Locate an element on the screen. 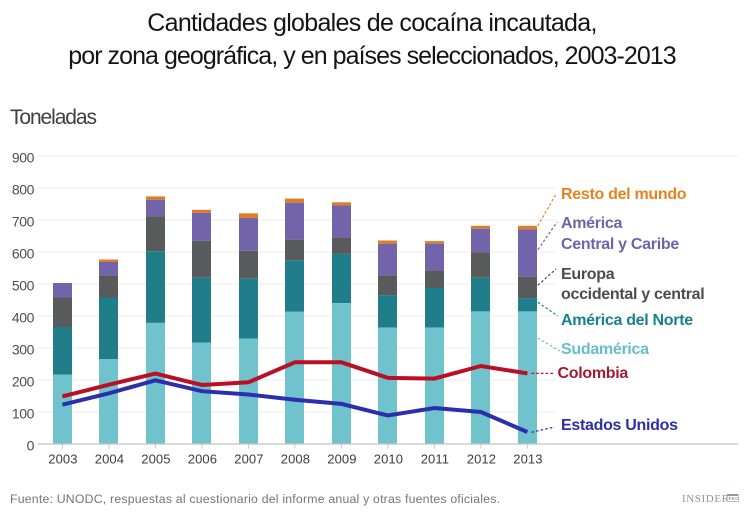 The width and height of the screenshot is (750, 515). svg-text: 400 is located at coordinates (23, 318).